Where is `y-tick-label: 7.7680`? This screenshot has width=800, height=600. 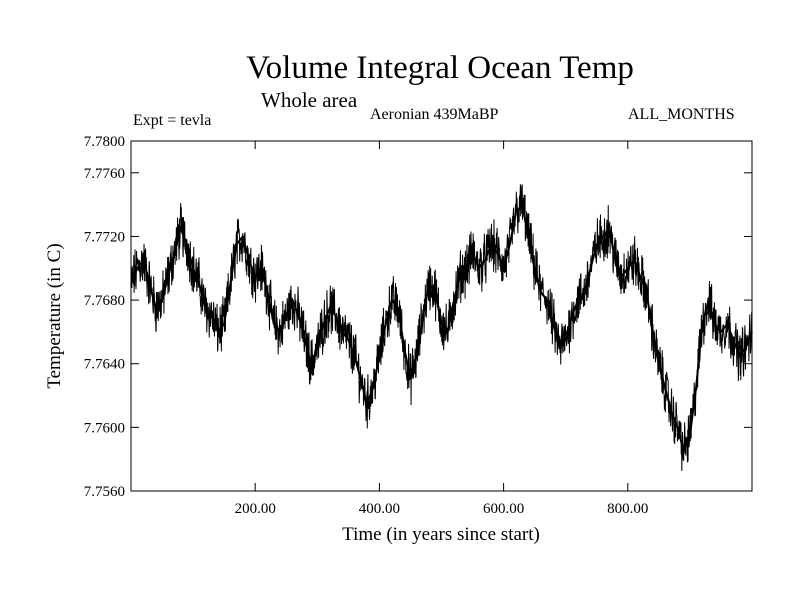
y-tick-label: 7.7680 is located at coordinates (104, 301).